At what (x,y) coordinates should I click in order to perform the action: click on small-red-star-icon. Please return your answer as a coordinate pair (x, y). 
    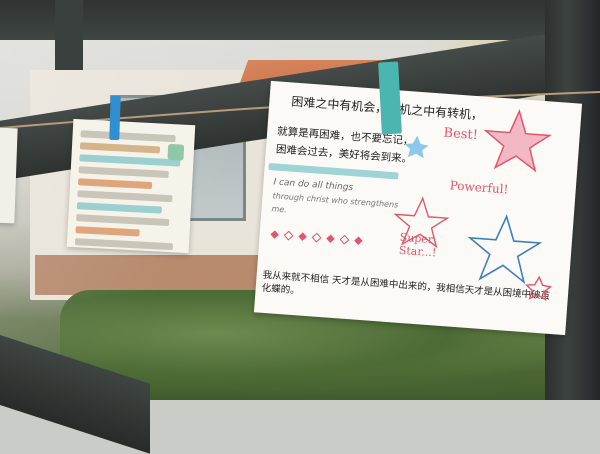
    Looking at the image, I should click on (538, 288).